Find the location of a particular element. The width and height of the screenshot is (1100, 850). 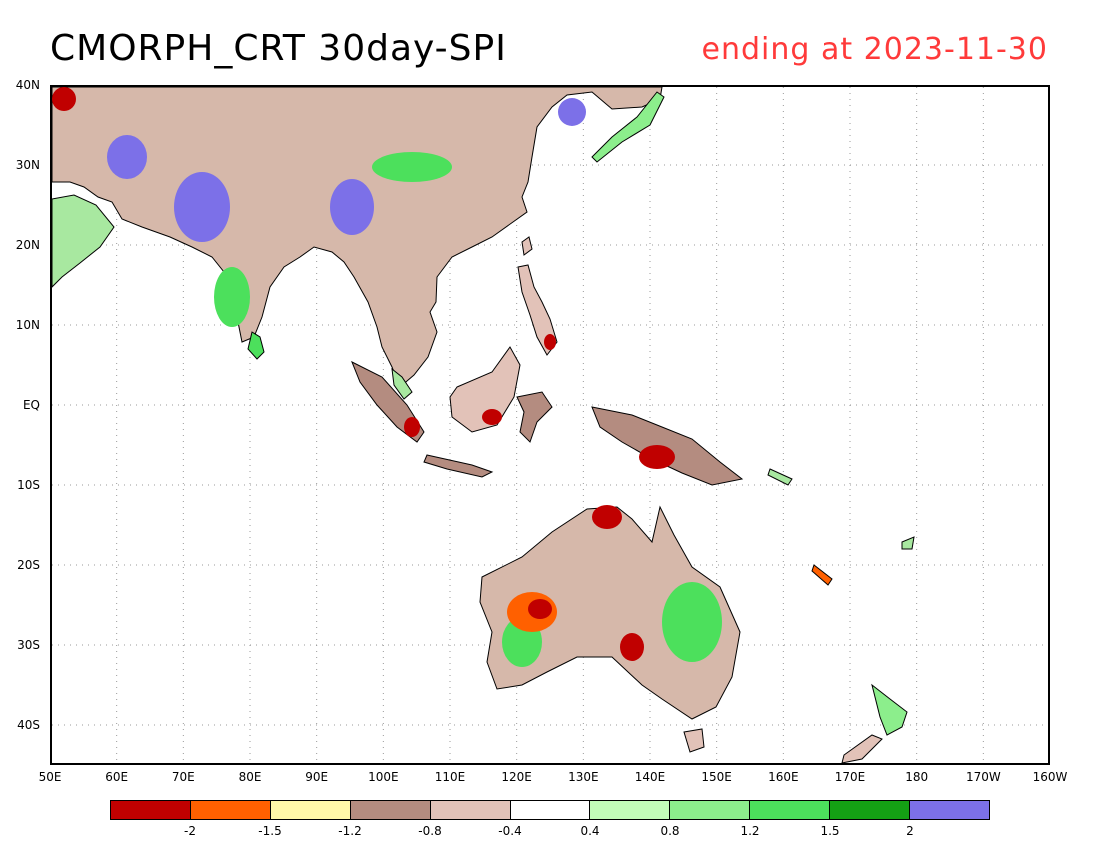

sulawesi is located at coordinates (534, 417).